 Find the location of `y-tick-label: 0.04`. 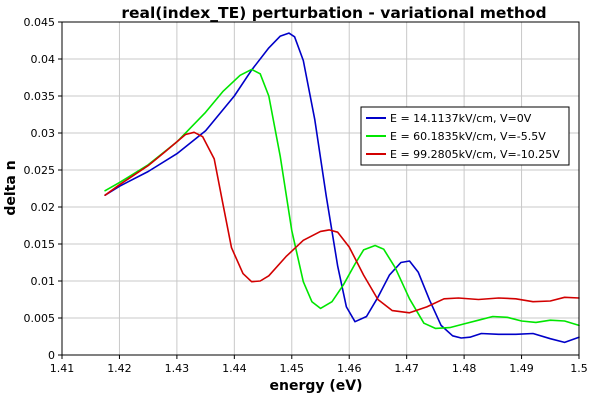

y-tick-label: 0.04 is located at coordinates (43, 59).